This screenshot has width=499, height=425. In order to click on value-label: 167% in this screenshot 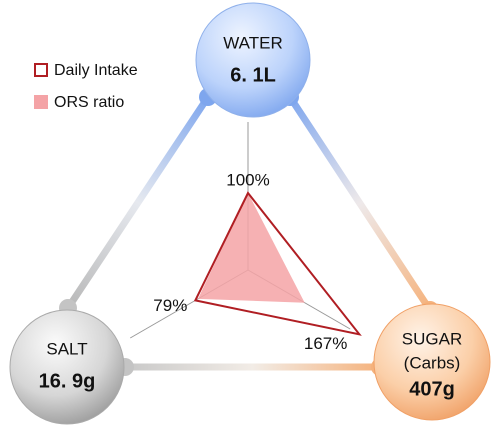, I will do `click(325, 343)`.